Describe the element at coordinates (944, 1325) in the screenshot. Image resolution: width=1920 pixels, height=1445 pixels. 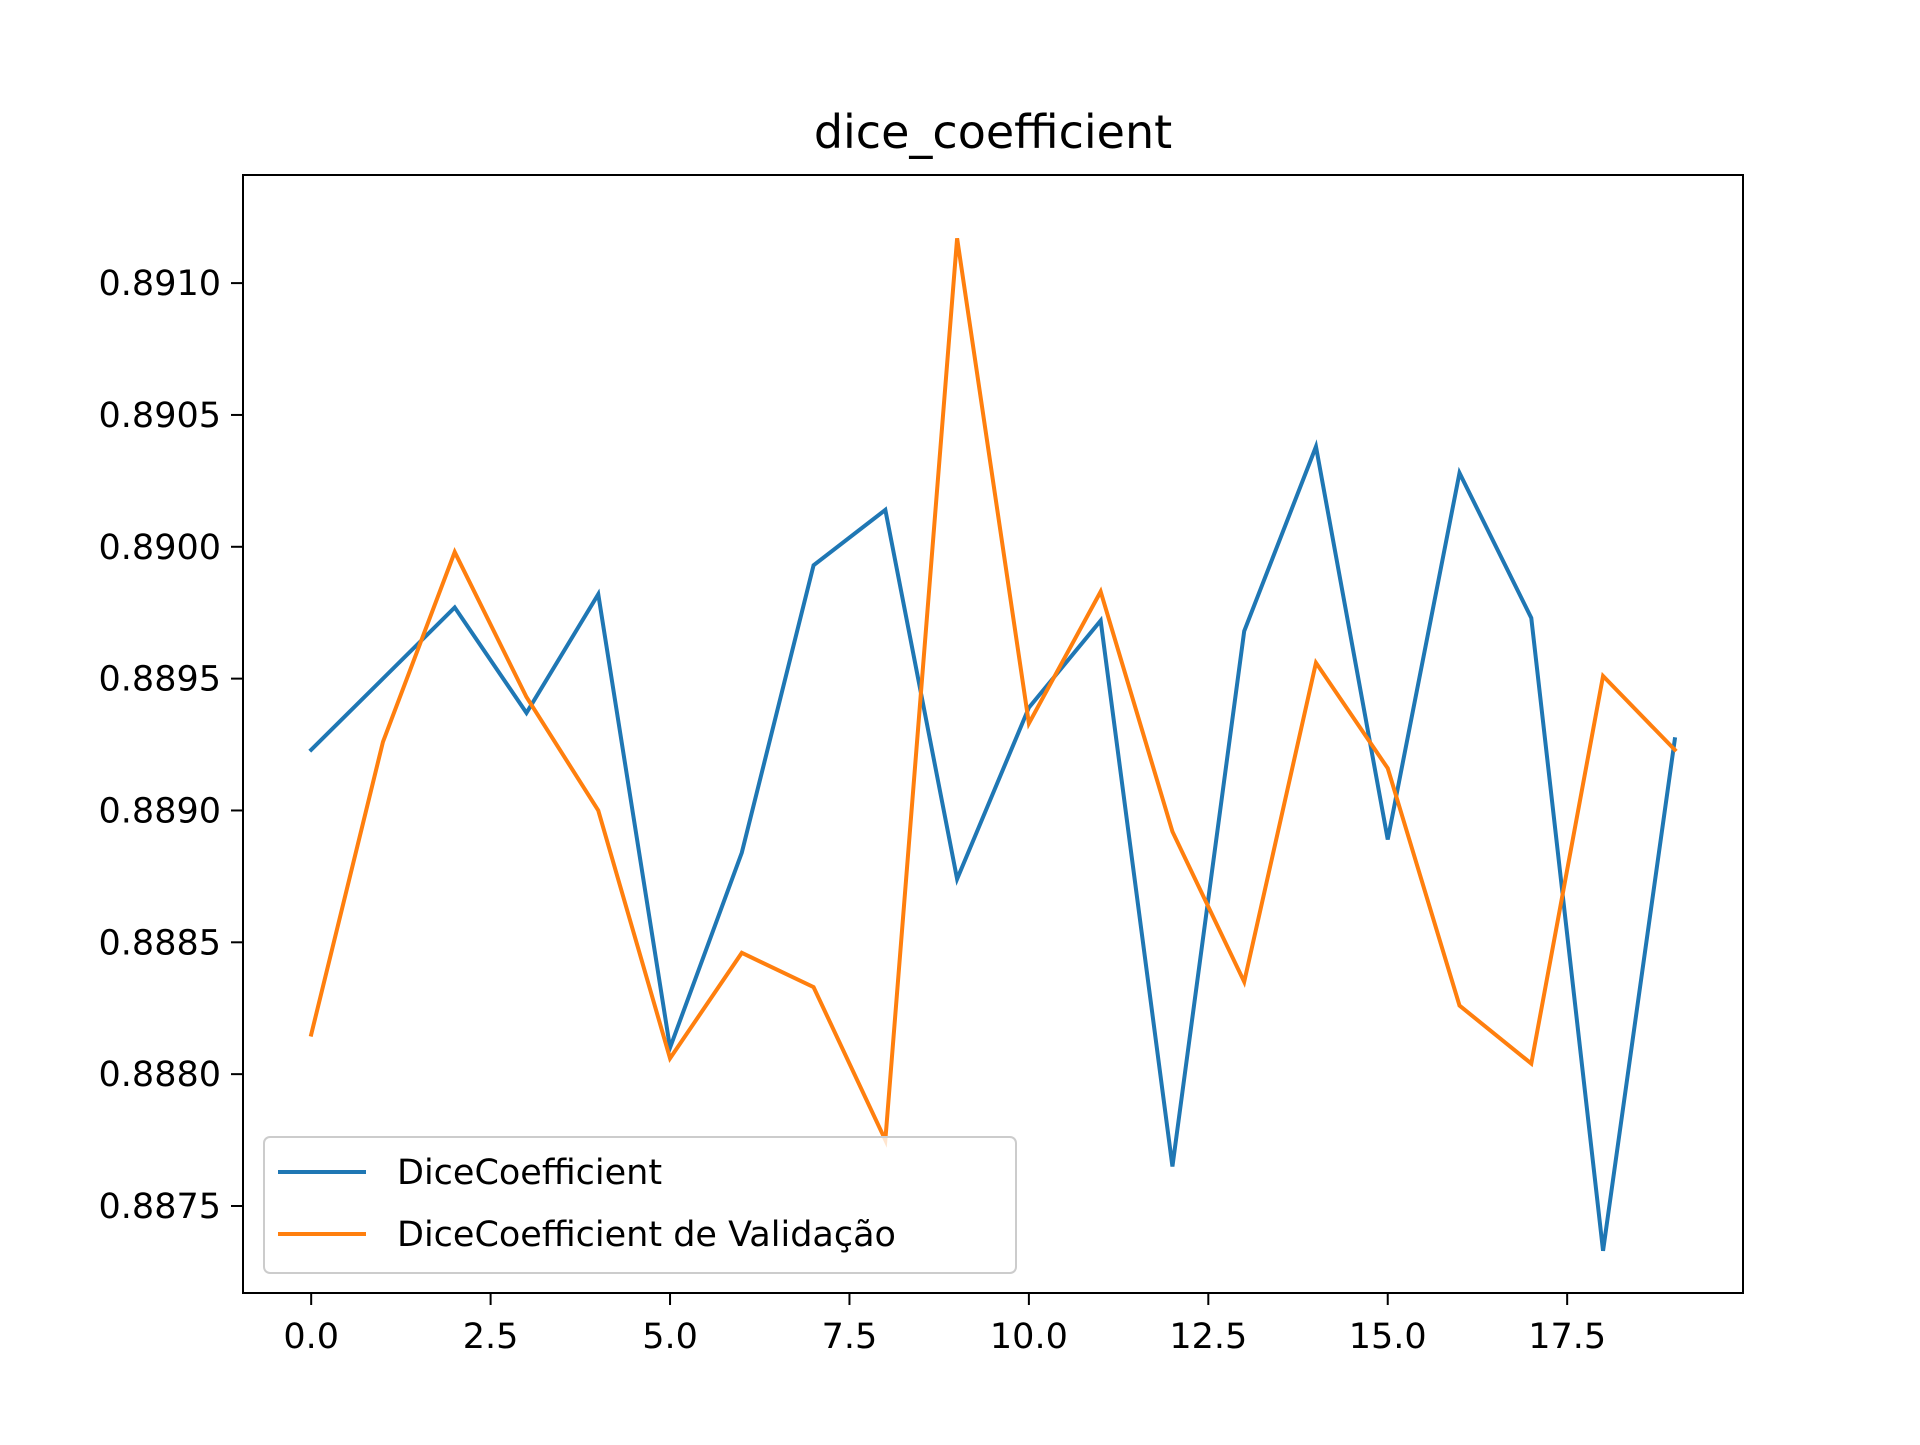
I see `x-axis: 0.0 2.5 5.0 7.5 10.0 12.5 15.0 17.5` at that location.